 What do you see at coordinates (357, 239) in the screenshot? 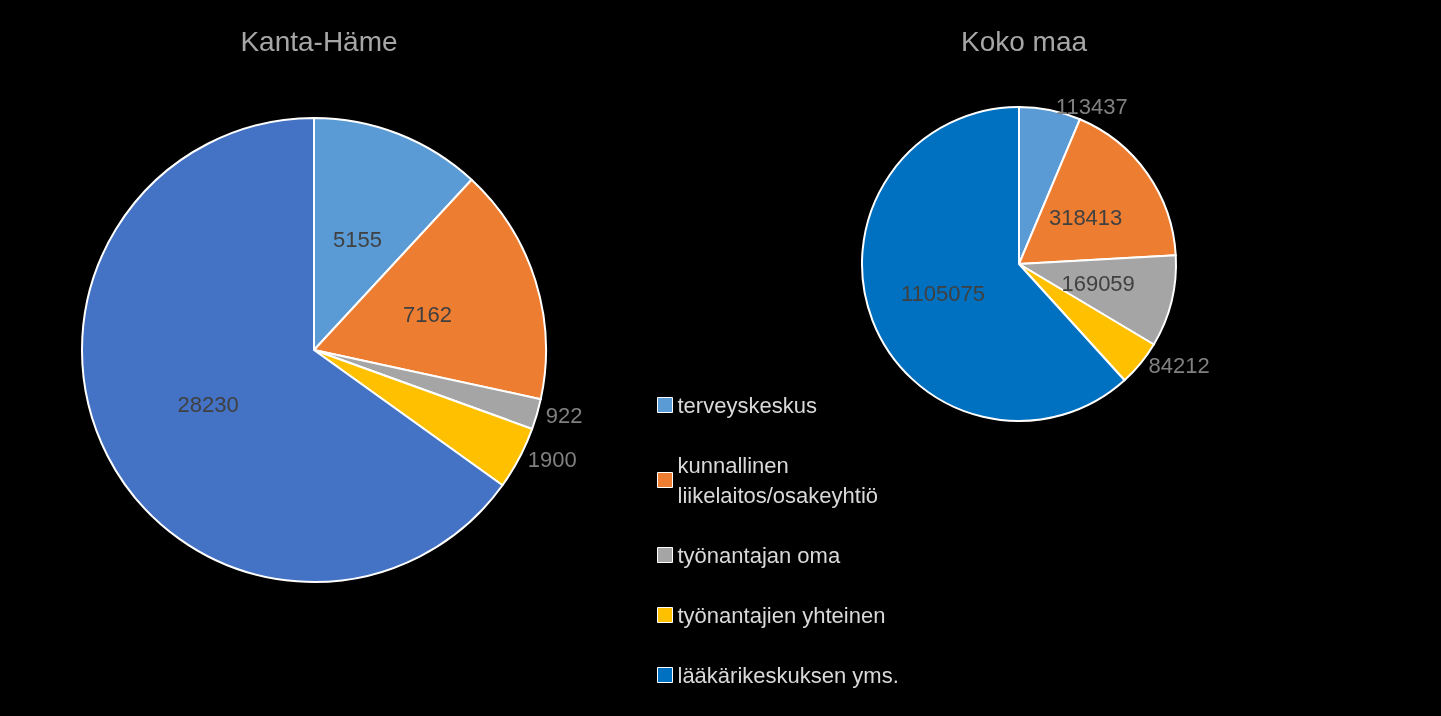
I see `data-label: 5155` at bounding box center [357, 239].